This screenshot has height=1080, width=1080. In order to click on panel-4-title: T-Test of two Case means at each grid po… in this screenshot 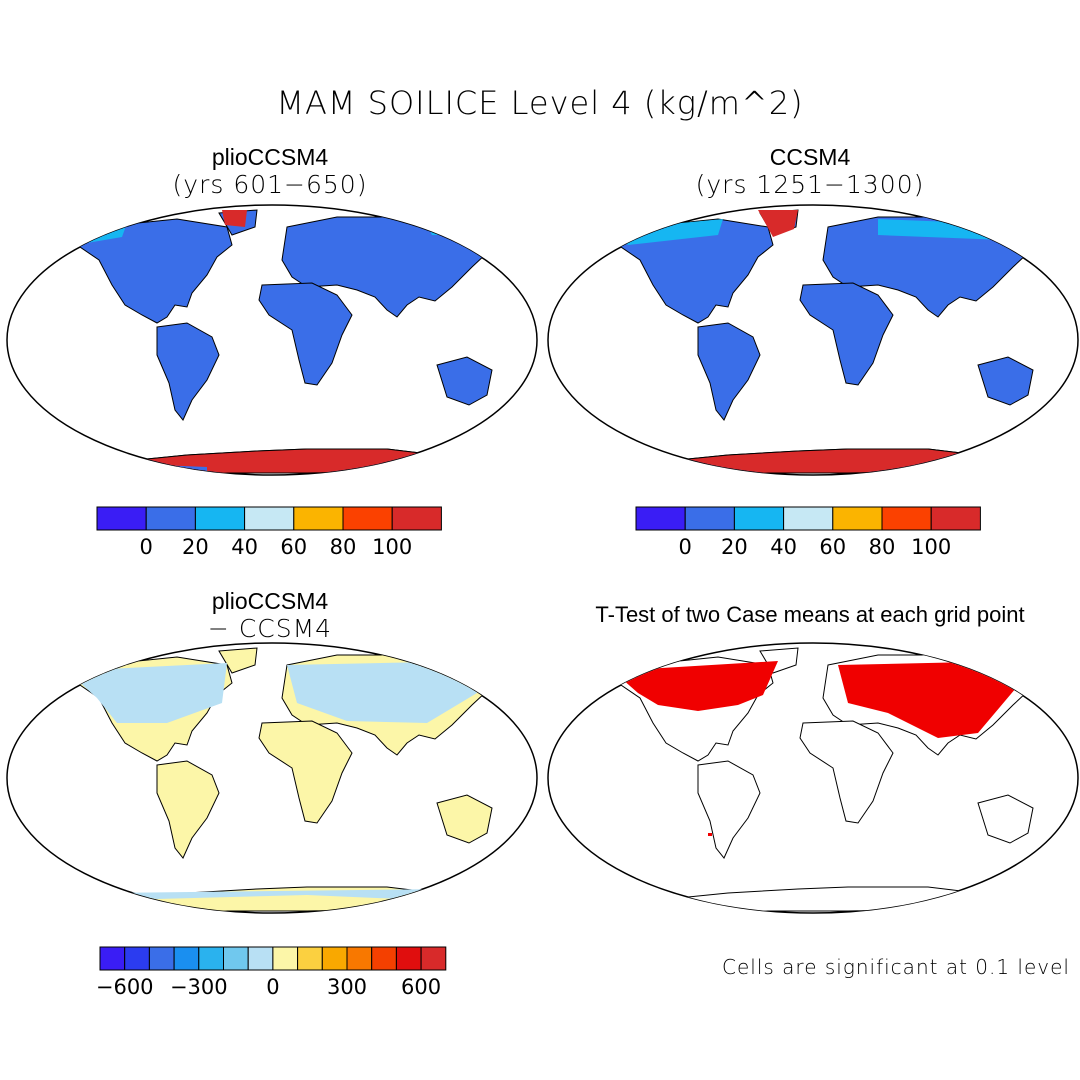, I will do `click(810, 614)`.